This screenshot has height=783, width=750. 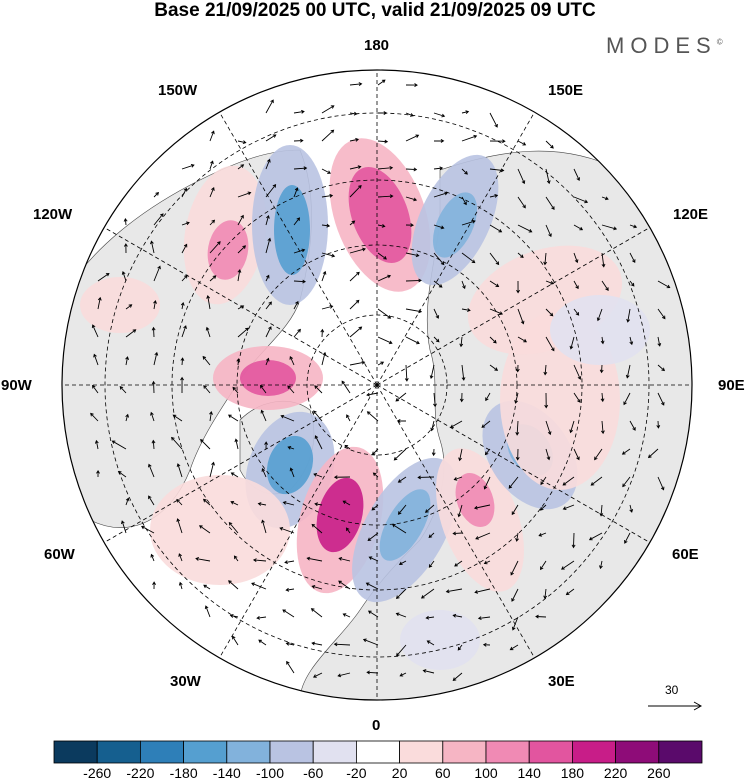 I want to click on lon-label-60w: 60W, so click(x=59, y=554).